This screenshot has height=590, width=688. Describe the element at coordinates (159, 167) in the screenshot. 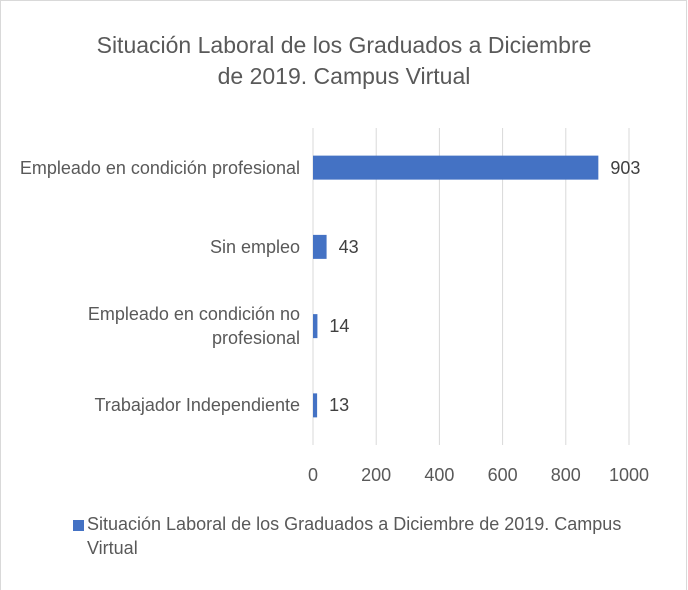

I see `y-tick-label: Empleado en condición profesional` at that location.